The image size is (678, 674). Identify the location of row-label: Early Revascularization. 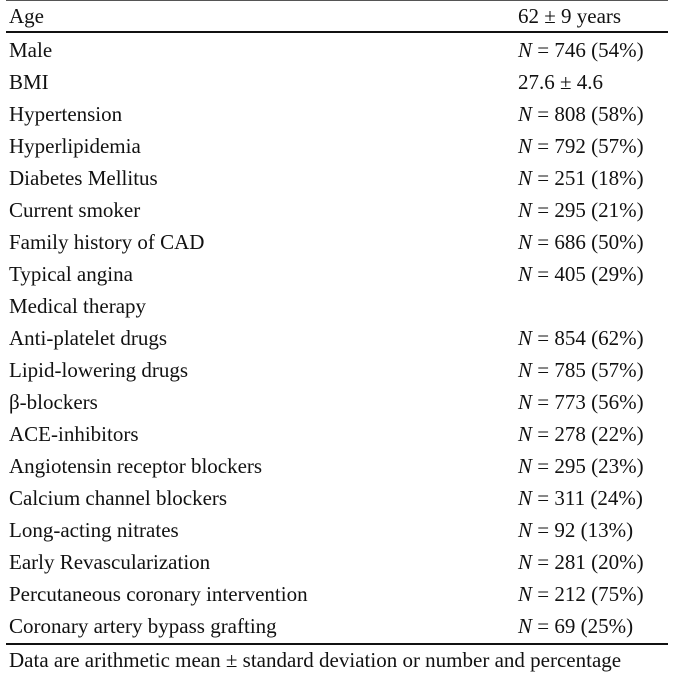
(110, 562).